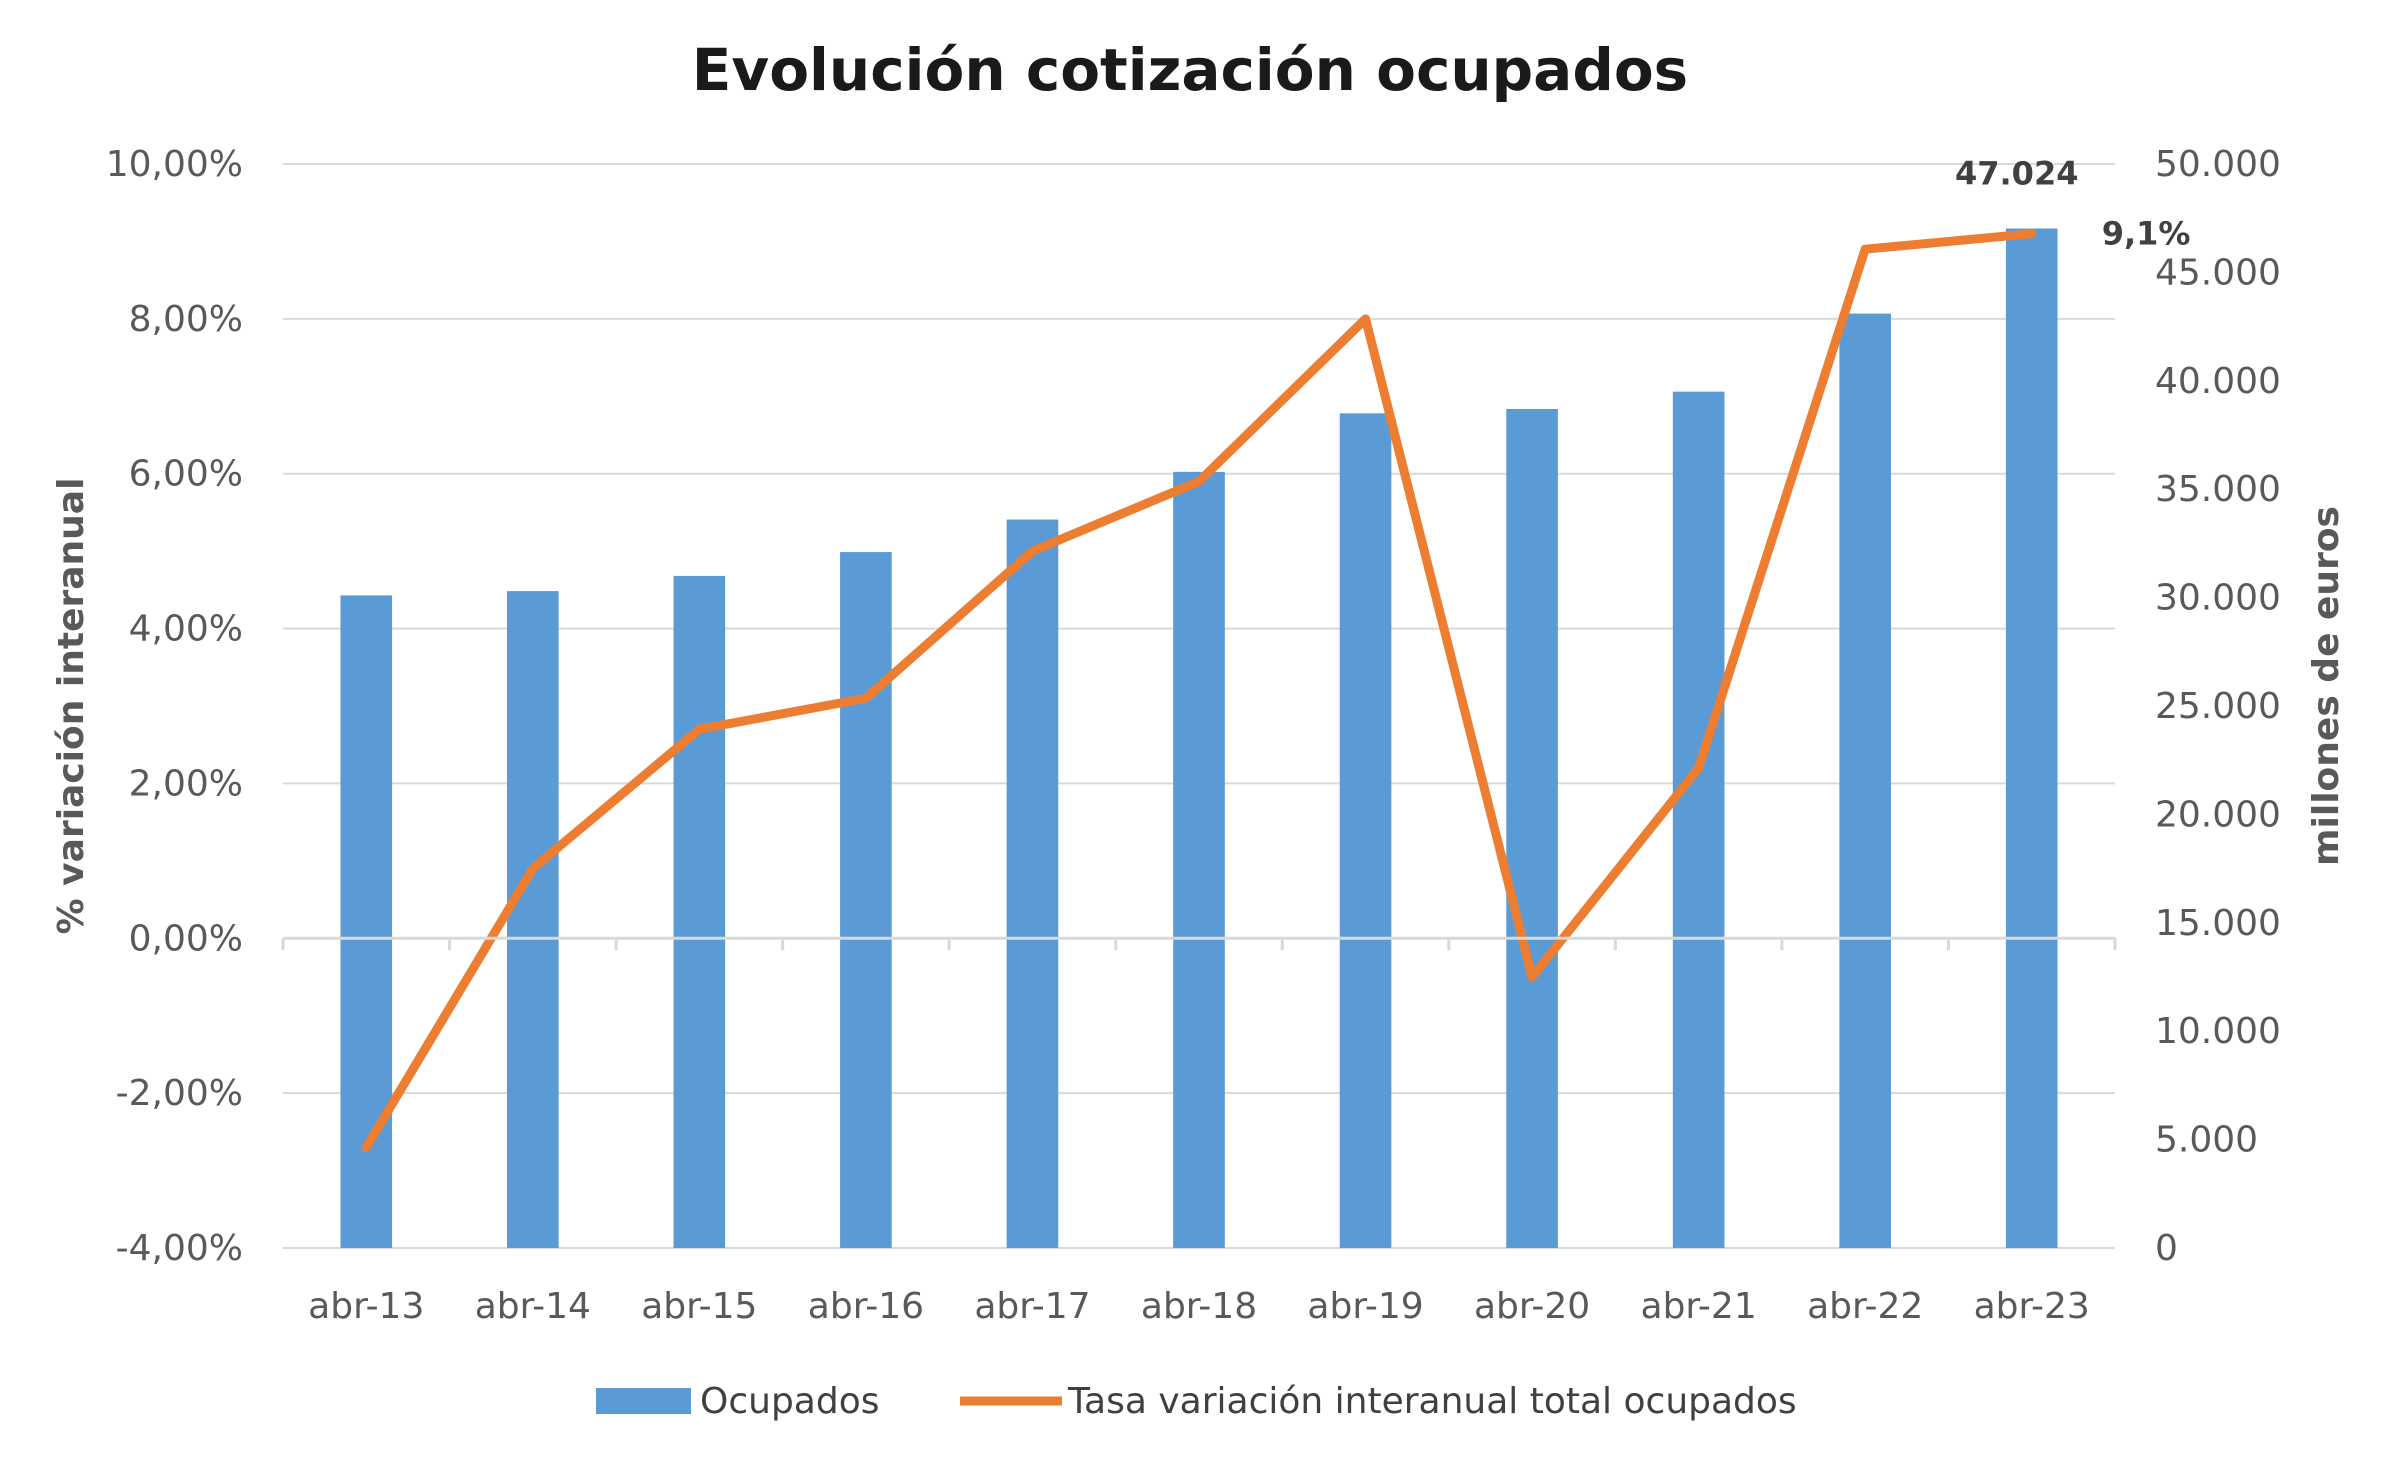 This screenshot has height=1471, width=2400. Describe the element at coordinates (866, 1306) in the screenshot. I see `x-tick-label: abr-16` at that location.